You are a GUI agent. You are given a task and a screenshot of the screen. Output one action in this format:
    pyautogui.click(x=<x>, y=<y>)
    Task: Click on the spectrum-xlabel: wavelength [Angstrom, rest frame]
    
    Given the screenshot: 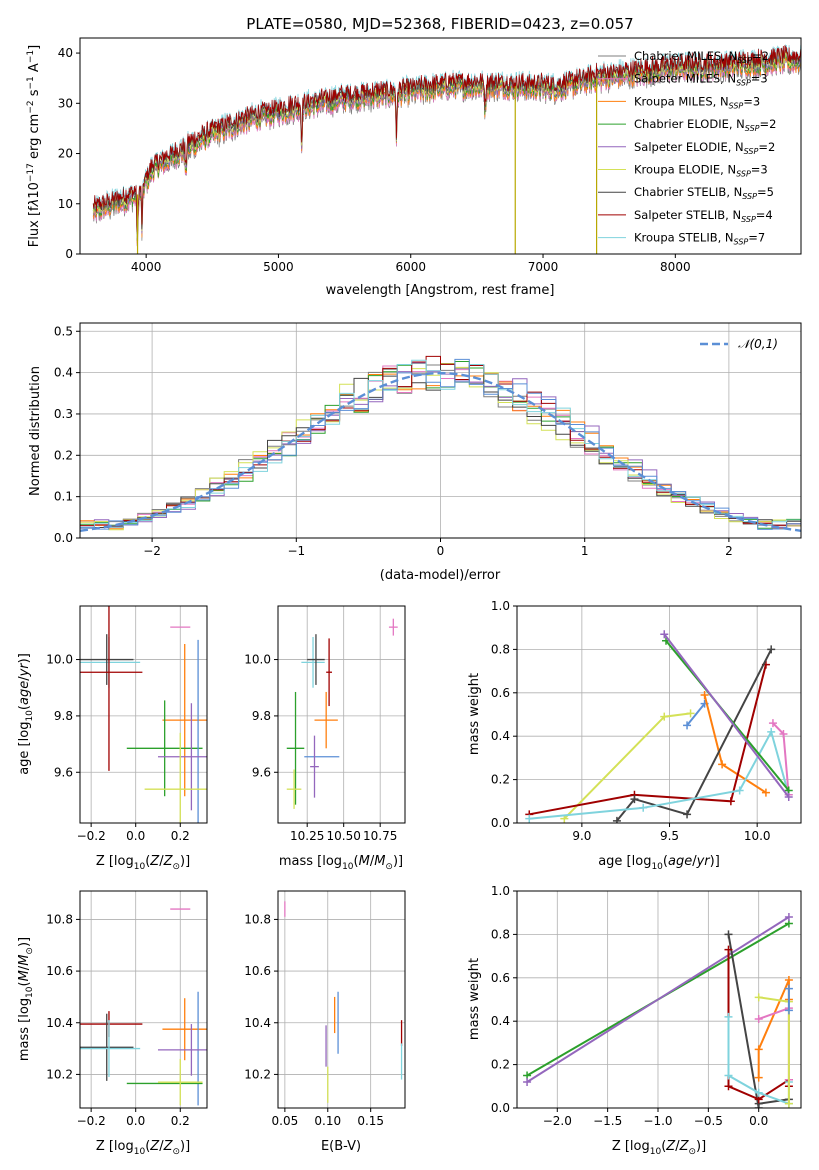 What is the action you would take?
    pyautogui.click(x=440, y=290)
    